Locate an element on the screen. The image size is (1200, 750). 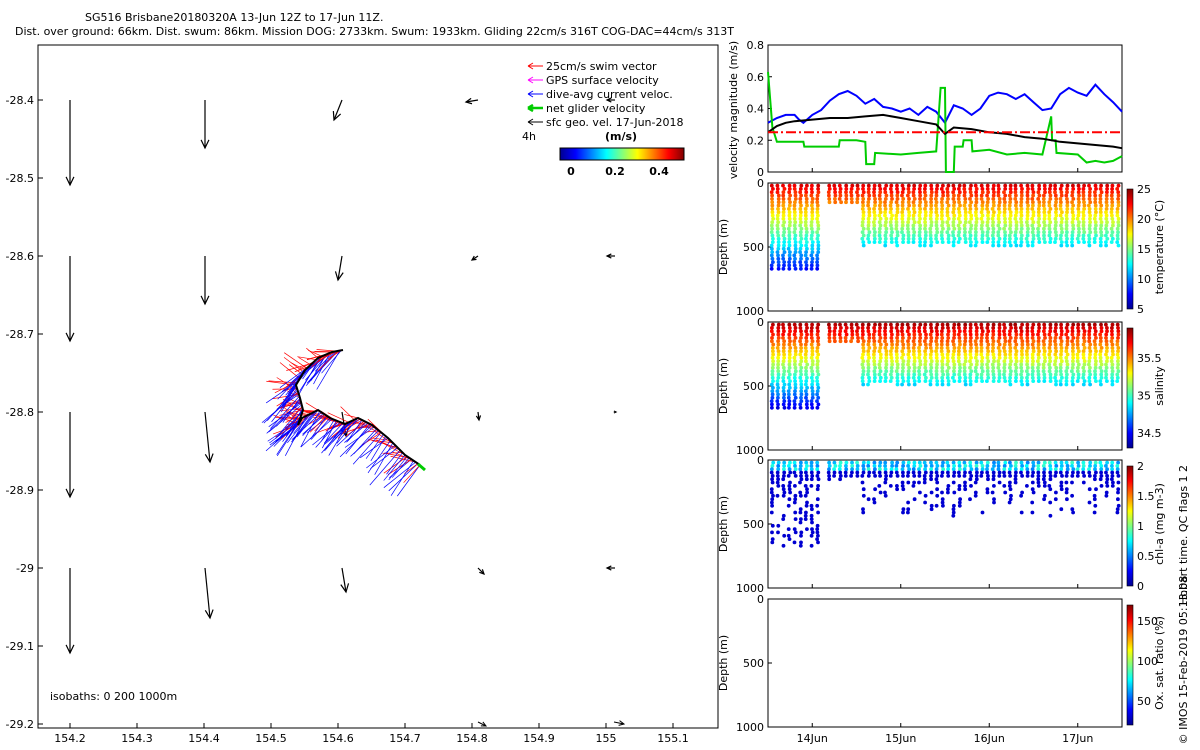
lat-tick-label: -28.5 is located at coordinates (20, 178).